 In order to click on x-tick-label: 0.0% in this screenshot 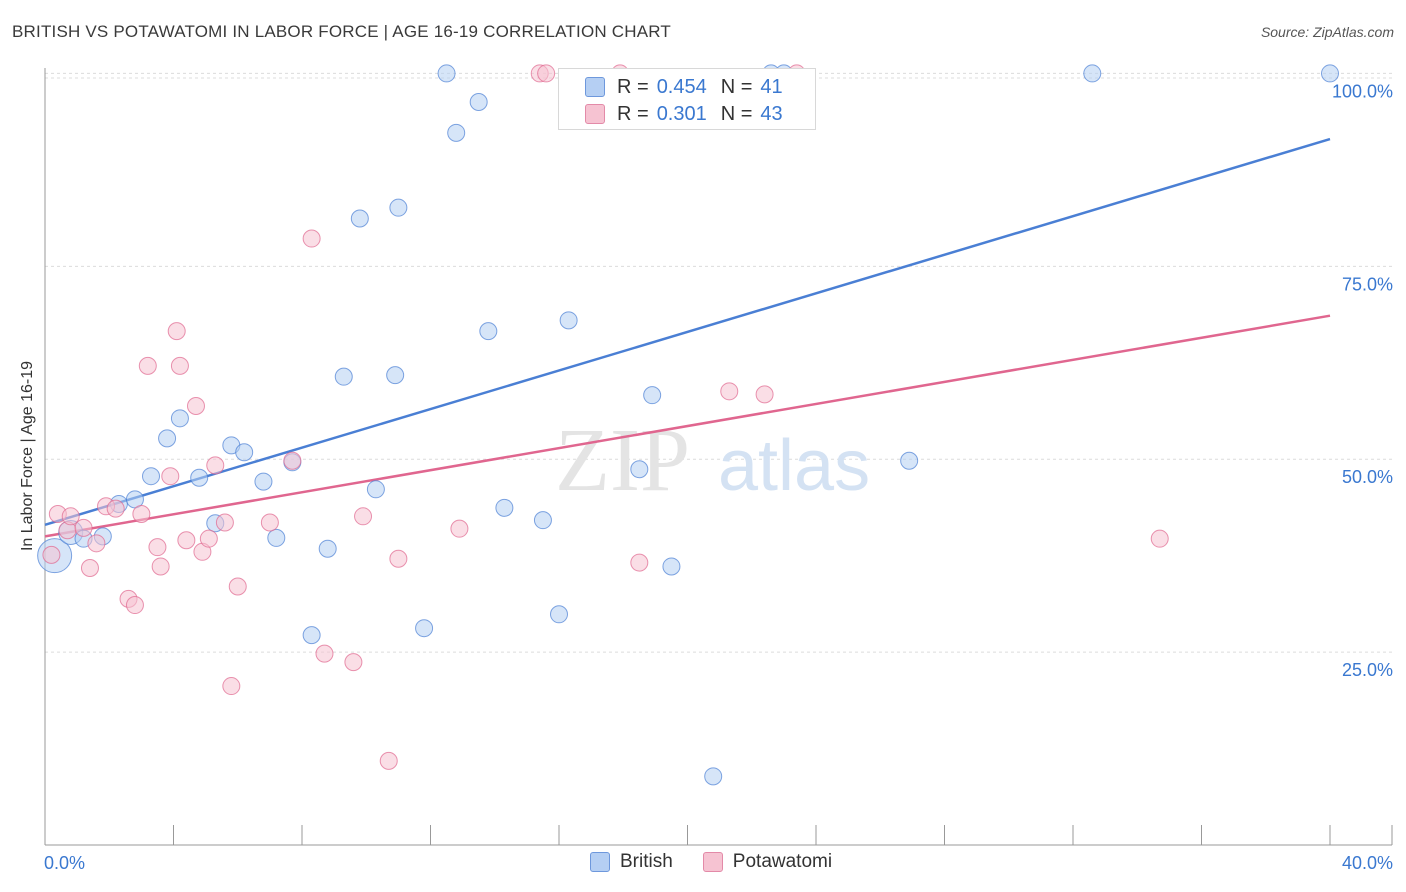, I will do `click(64, 863)`.